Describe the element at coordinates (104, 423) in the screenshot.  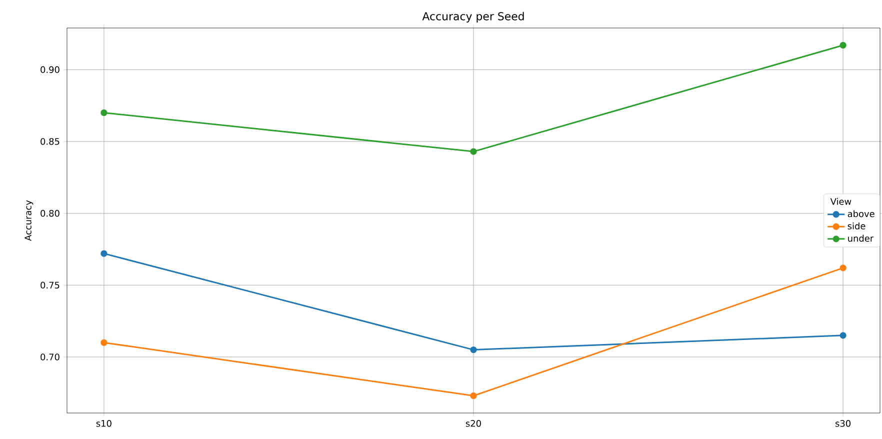
I see `x-tick-label: s10` at that location.